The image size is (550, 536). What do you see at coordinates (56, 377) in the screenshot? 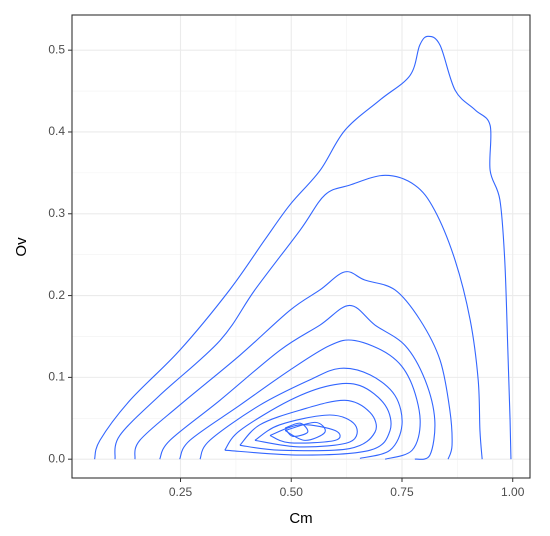
I see `y-tick-label: 0.1` at bounding box center [56, 377].